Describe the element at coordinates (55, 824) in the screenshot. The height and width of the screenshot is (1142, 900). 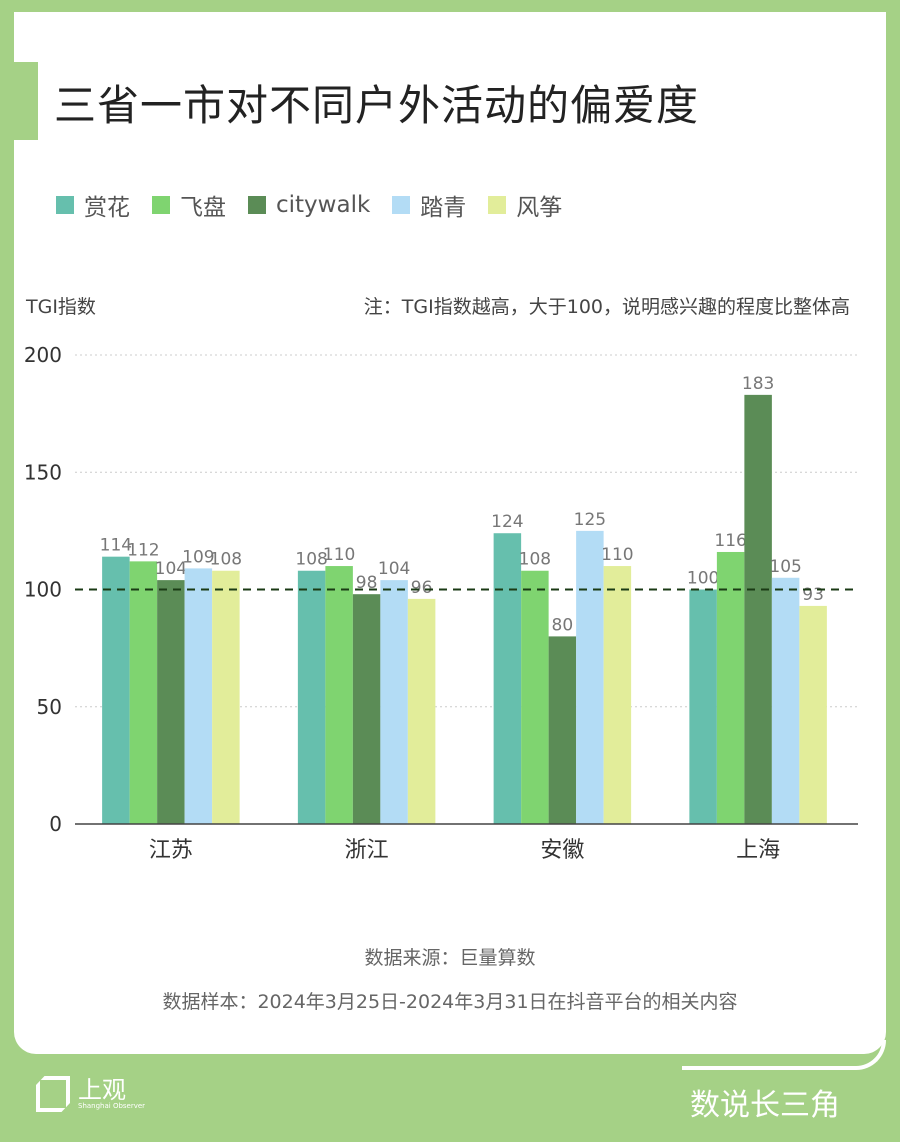
I see `y-tick-label: 0` at that location.